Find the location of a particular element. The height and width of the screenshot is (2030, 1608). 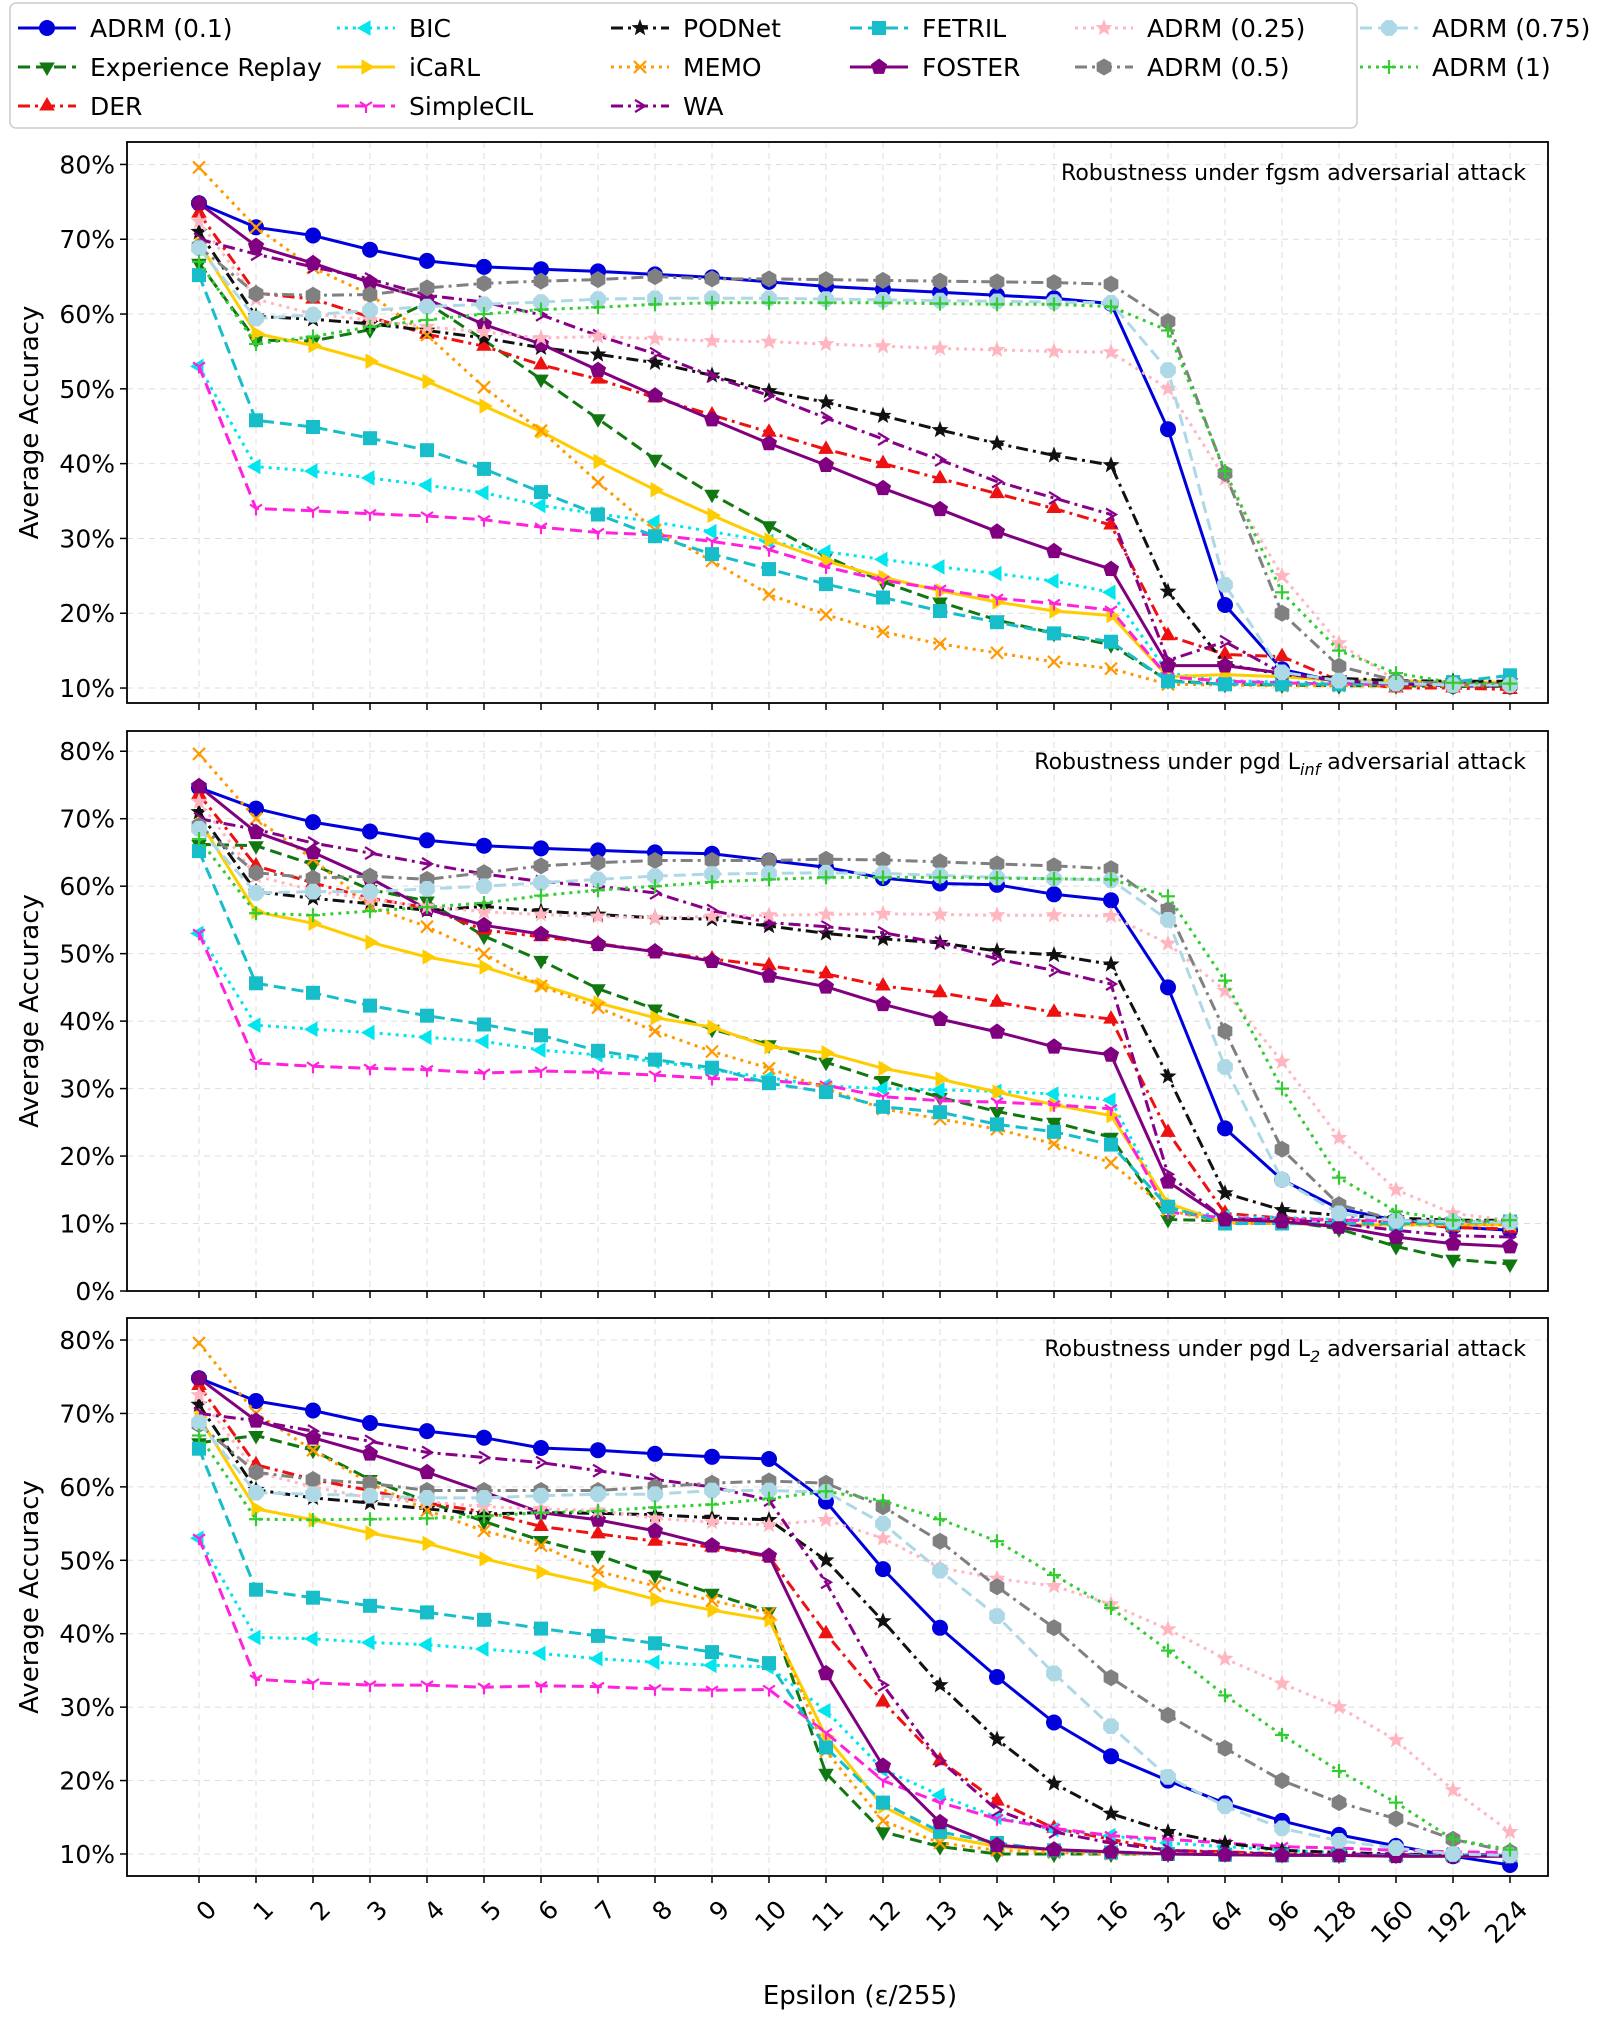

x-tick-label: 12 is located at coordinates (884, 1916).